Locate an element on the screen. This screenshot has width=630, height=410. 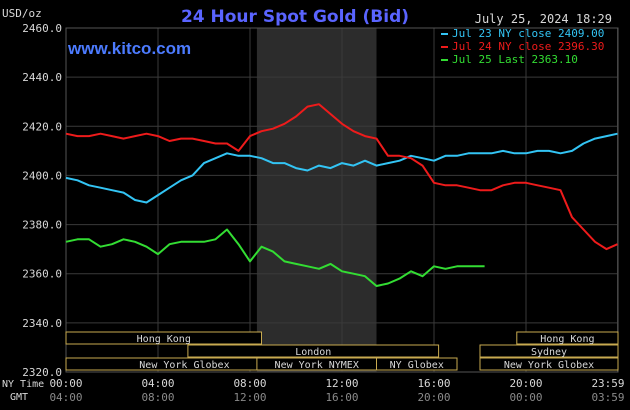
y-tick-label: 2400.0 is located at coordinates (42, 175).